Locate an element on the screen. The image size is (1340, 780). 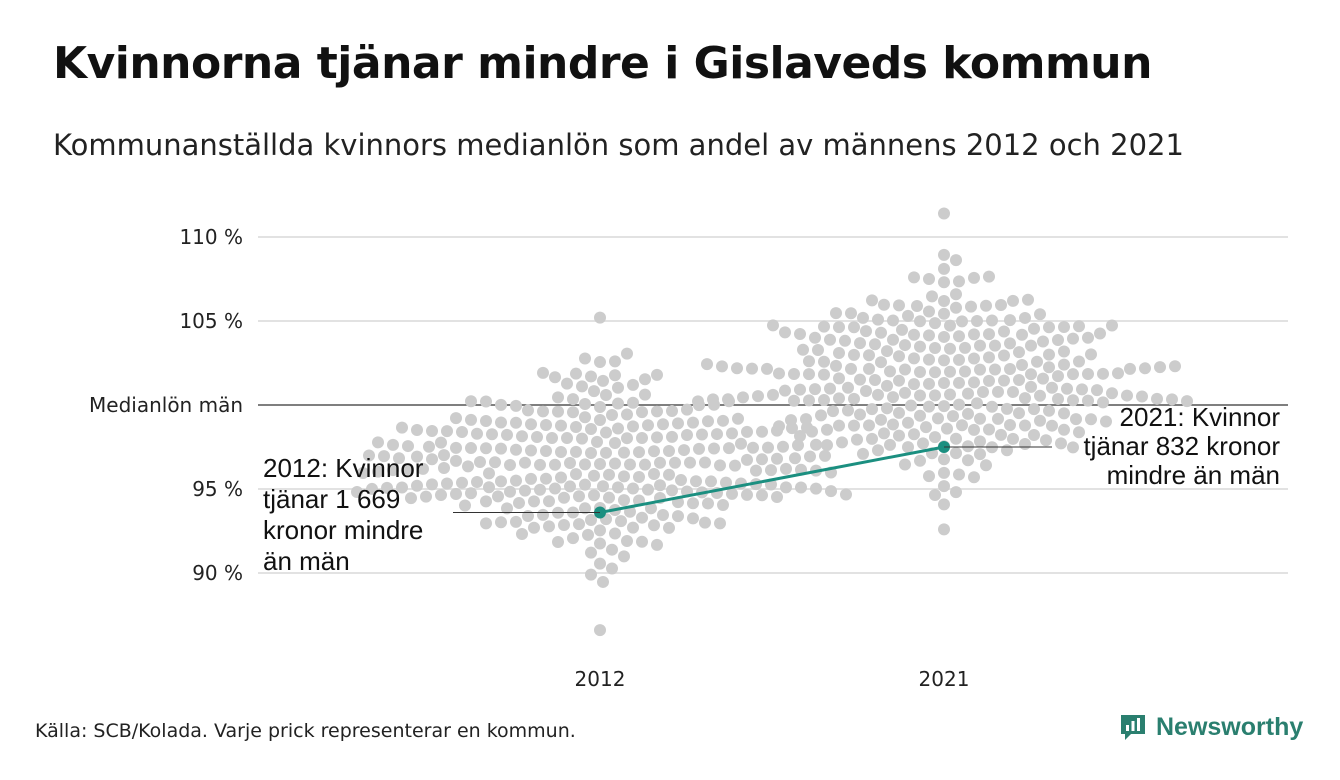
reference-line-label: Medianlön män is located at coordinates (166, 405).